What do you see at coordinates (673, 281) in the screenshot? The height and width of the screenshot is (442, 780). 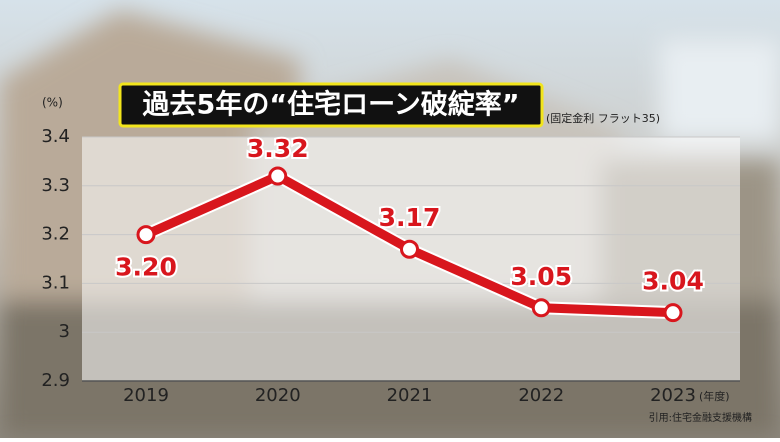 I see `value-label: 3.04` at bounding box center [673, 281].